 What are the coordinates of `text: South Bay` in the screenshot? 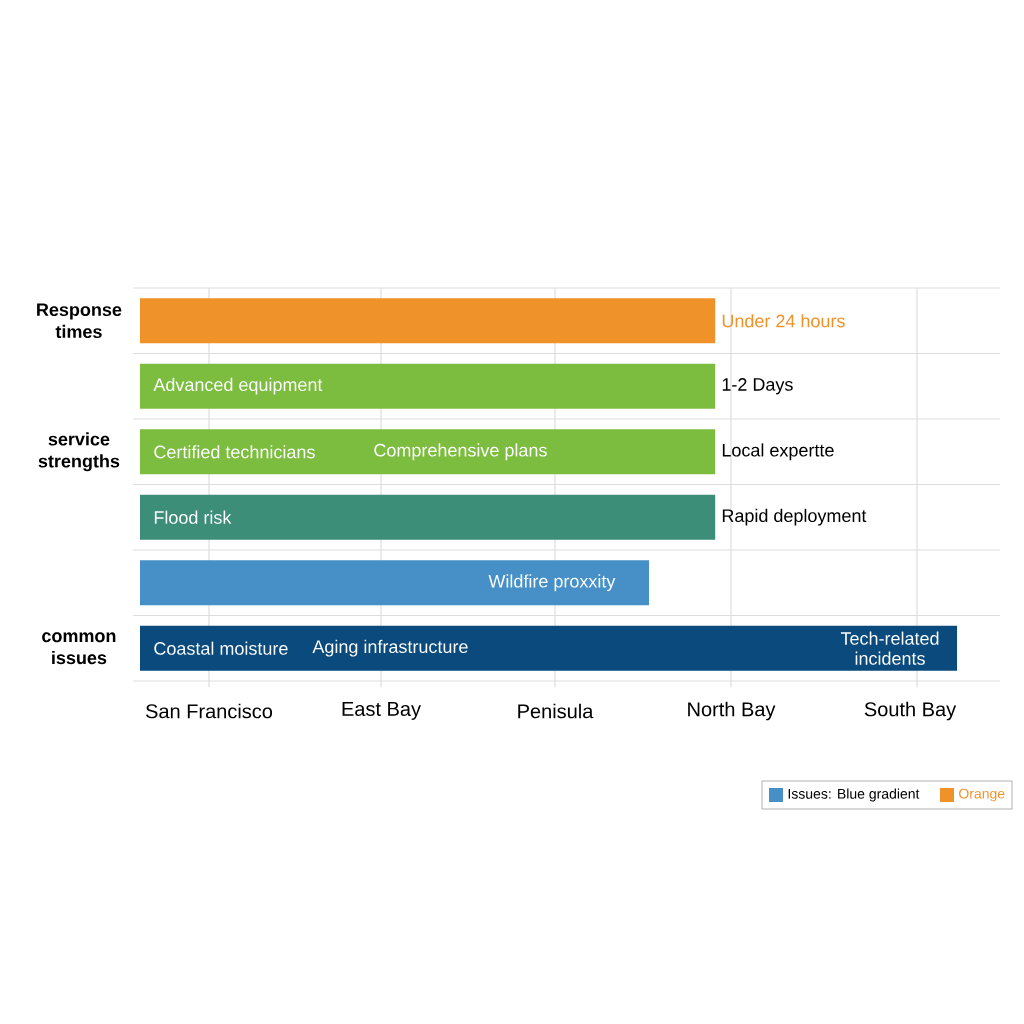 It's located at (910, 711).